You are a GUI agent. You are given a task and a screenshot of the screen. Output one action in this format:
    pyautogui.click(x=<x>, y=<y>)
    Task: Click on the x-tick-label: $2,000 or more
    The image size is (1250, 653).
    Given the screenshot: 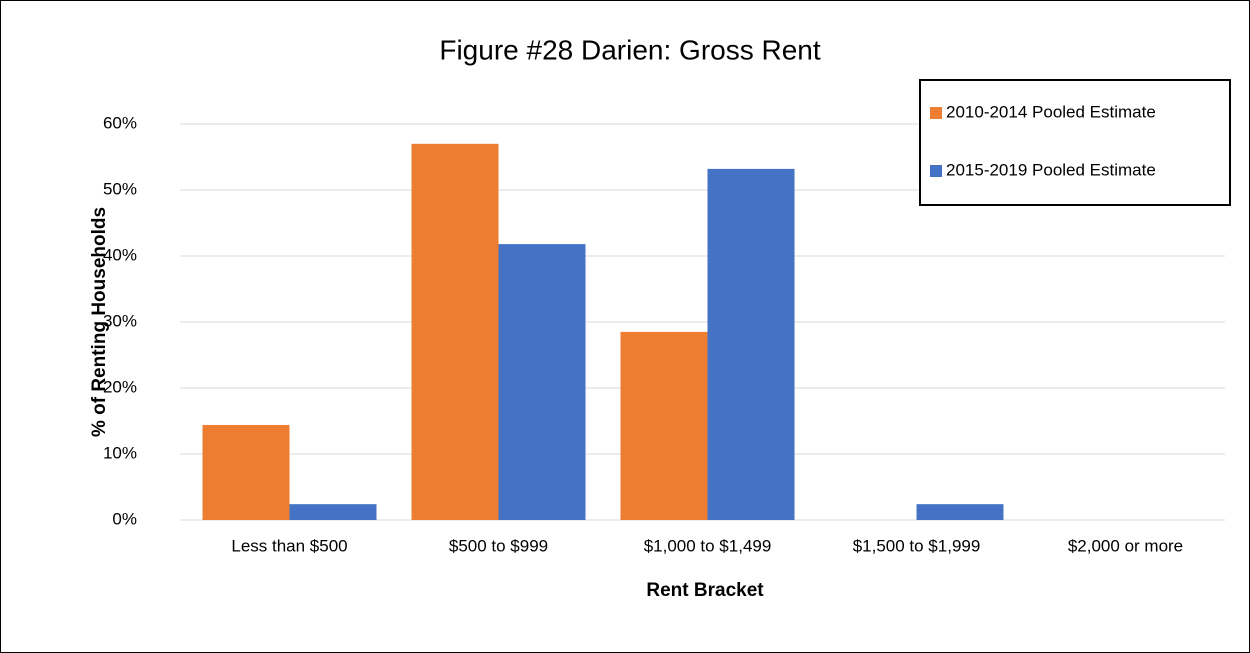 What is the action you would take?
    pyautogui.click(x=1125, y=545)
    